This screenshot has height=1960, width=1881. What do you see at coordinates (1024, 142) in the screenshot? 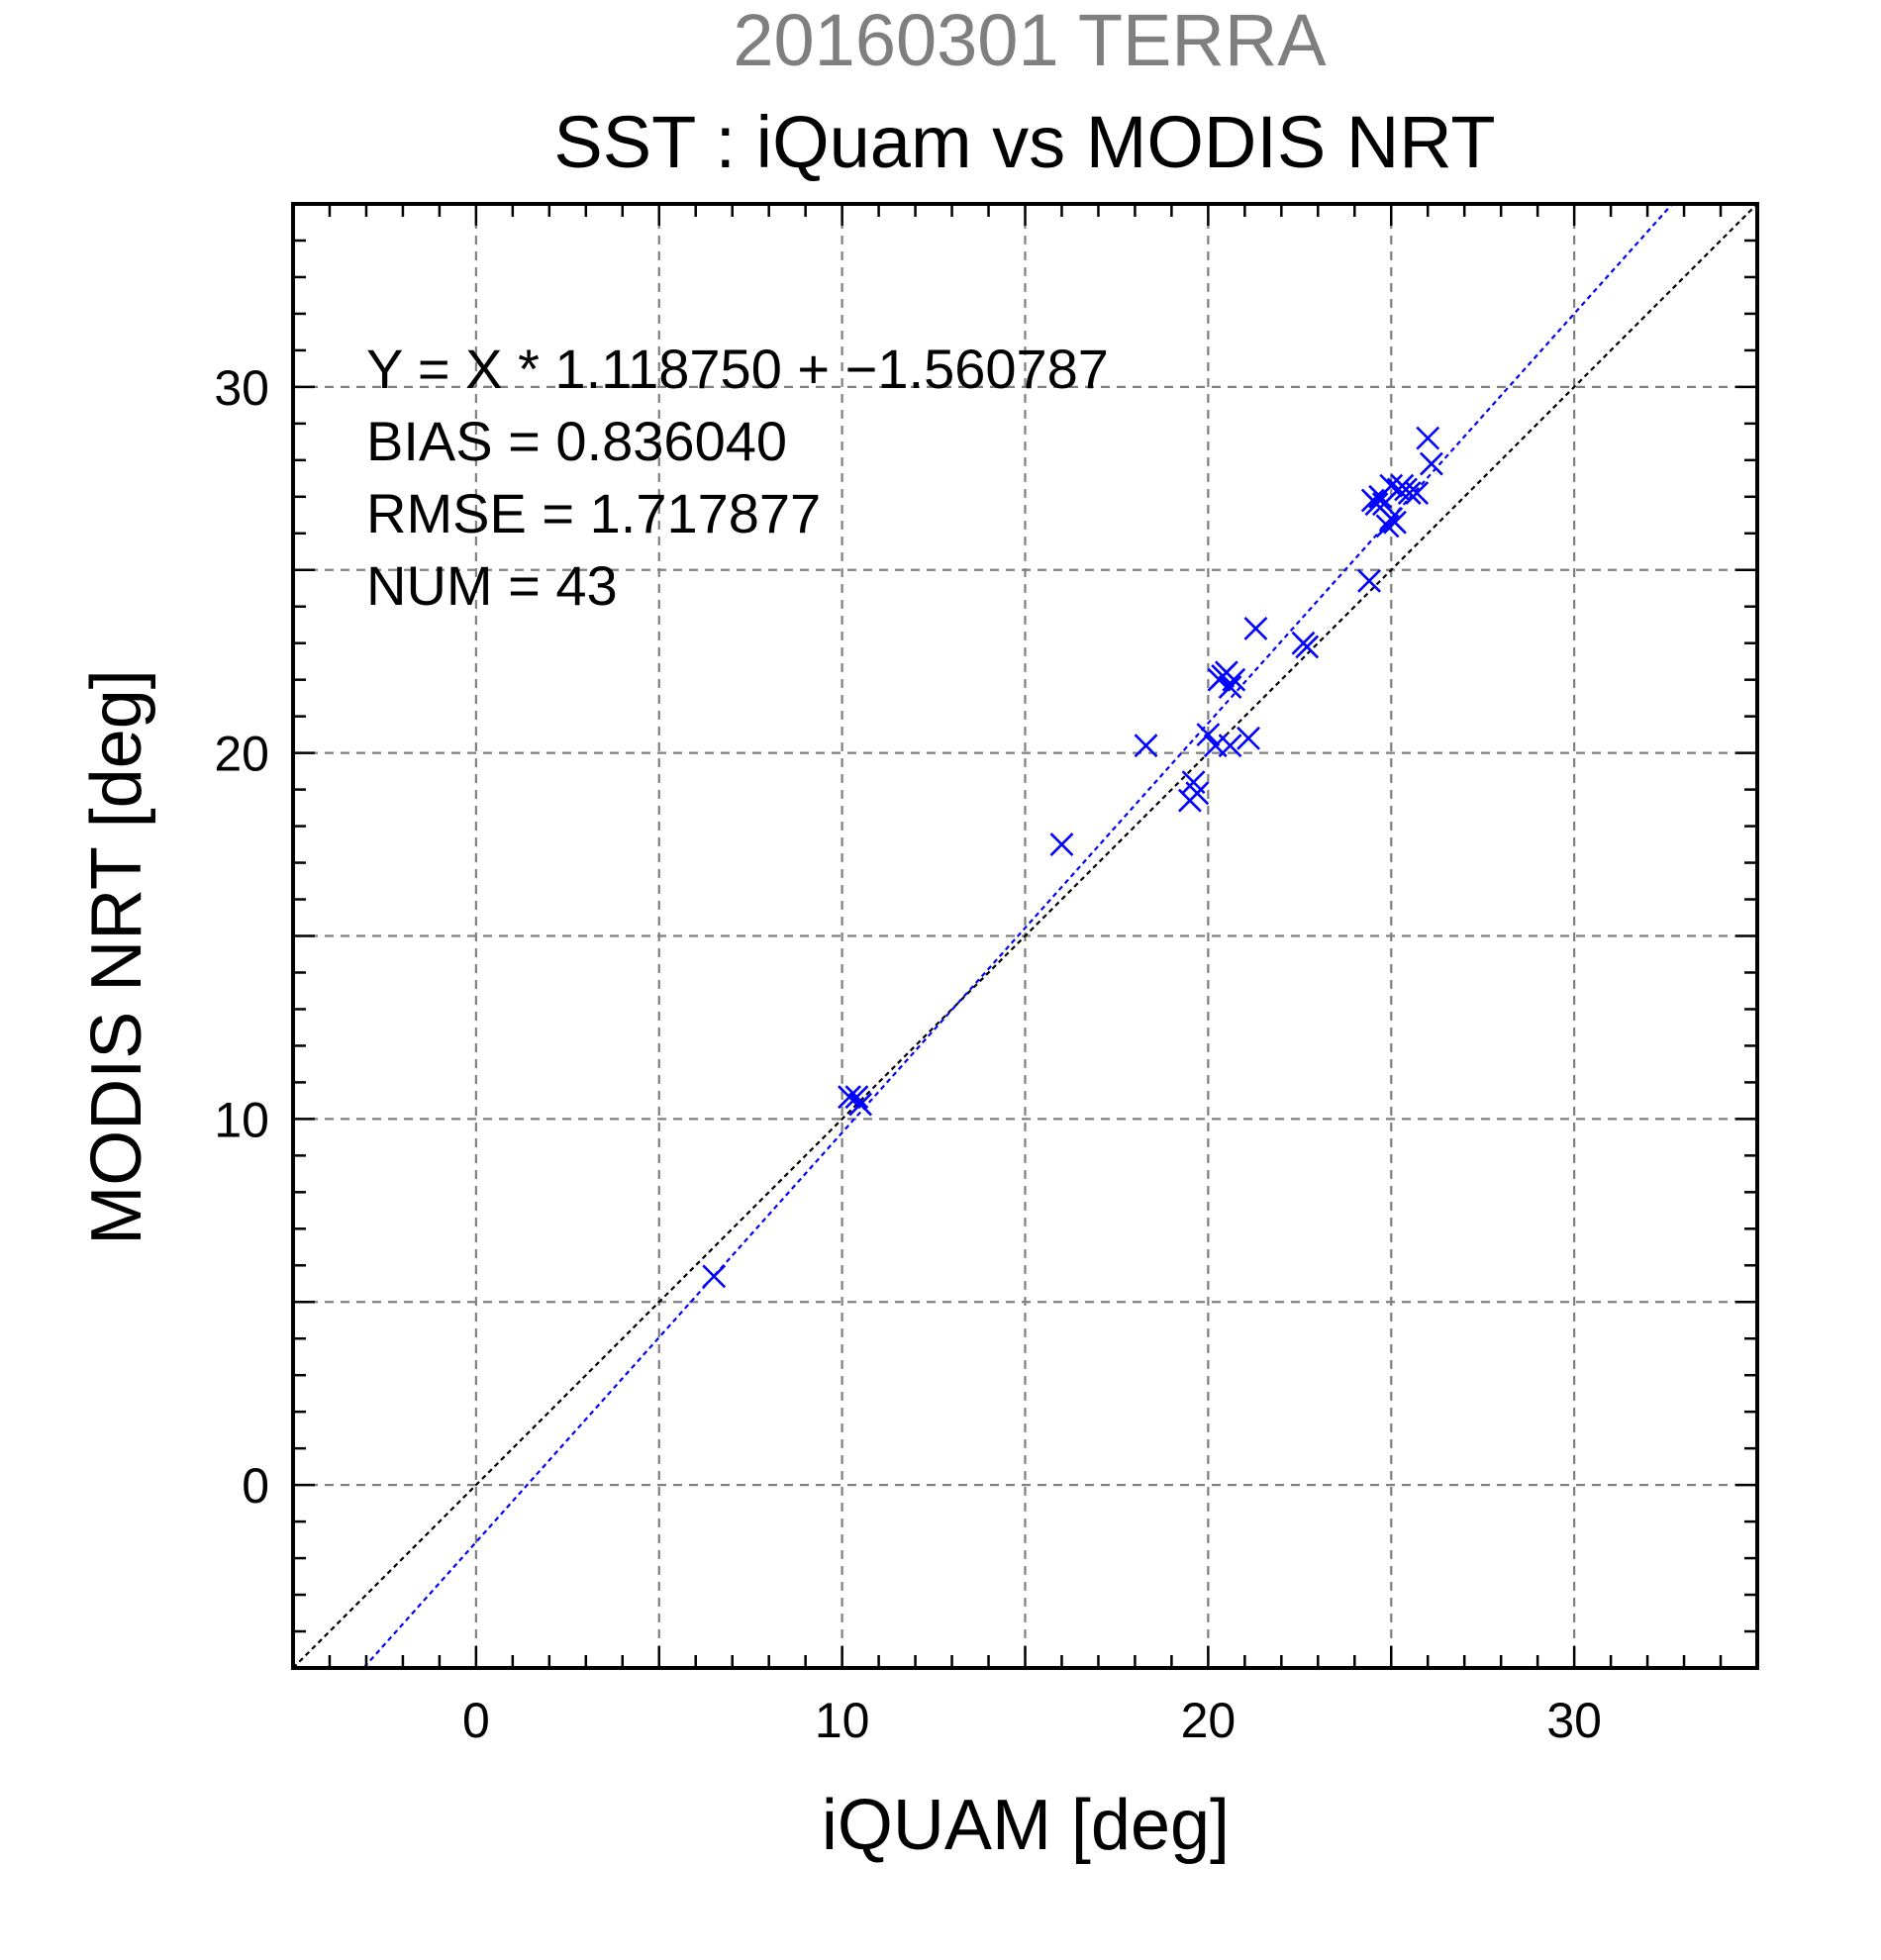
I see `chart-title: SST : iQuam vs MODIS NRT` at bounding box center [1024, 142].